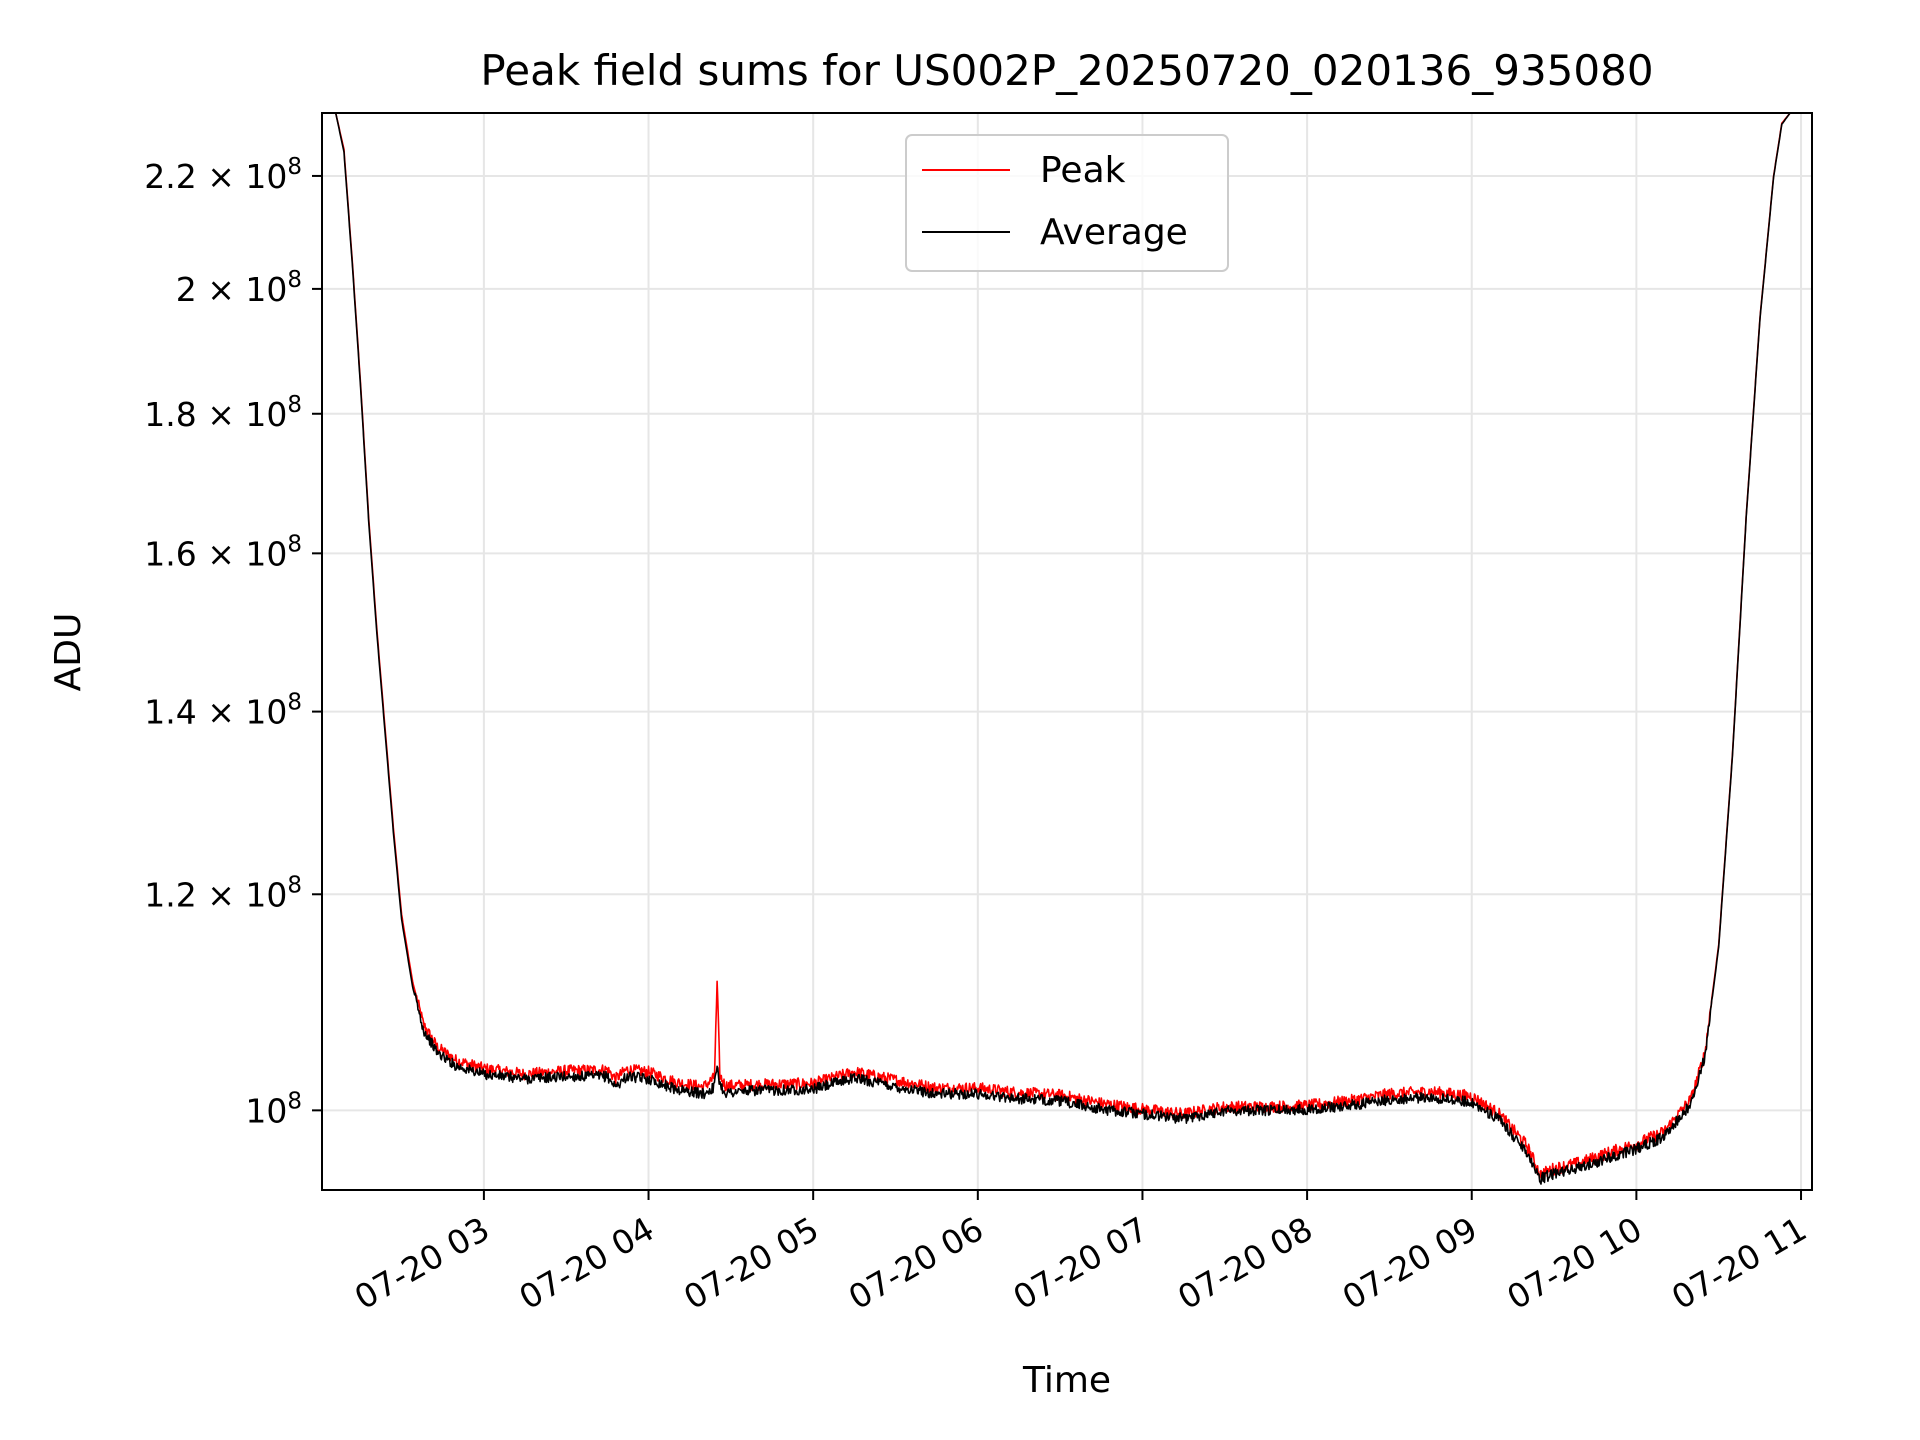 This screenshot has width=1920, height=1440. I want to click on y-tick-label: 2.2 × 108, so click(223, 175).